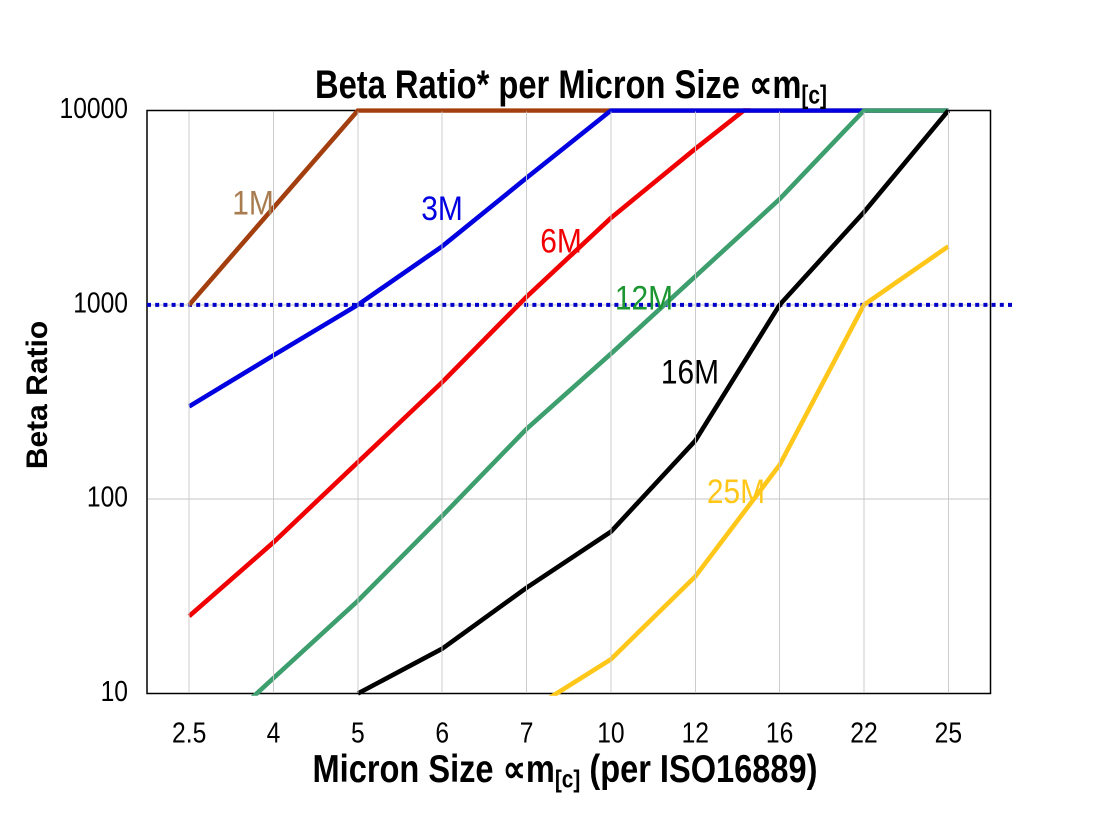  I want to click on x-axis-title-segment: (per ISO16889), so click(699, 769).